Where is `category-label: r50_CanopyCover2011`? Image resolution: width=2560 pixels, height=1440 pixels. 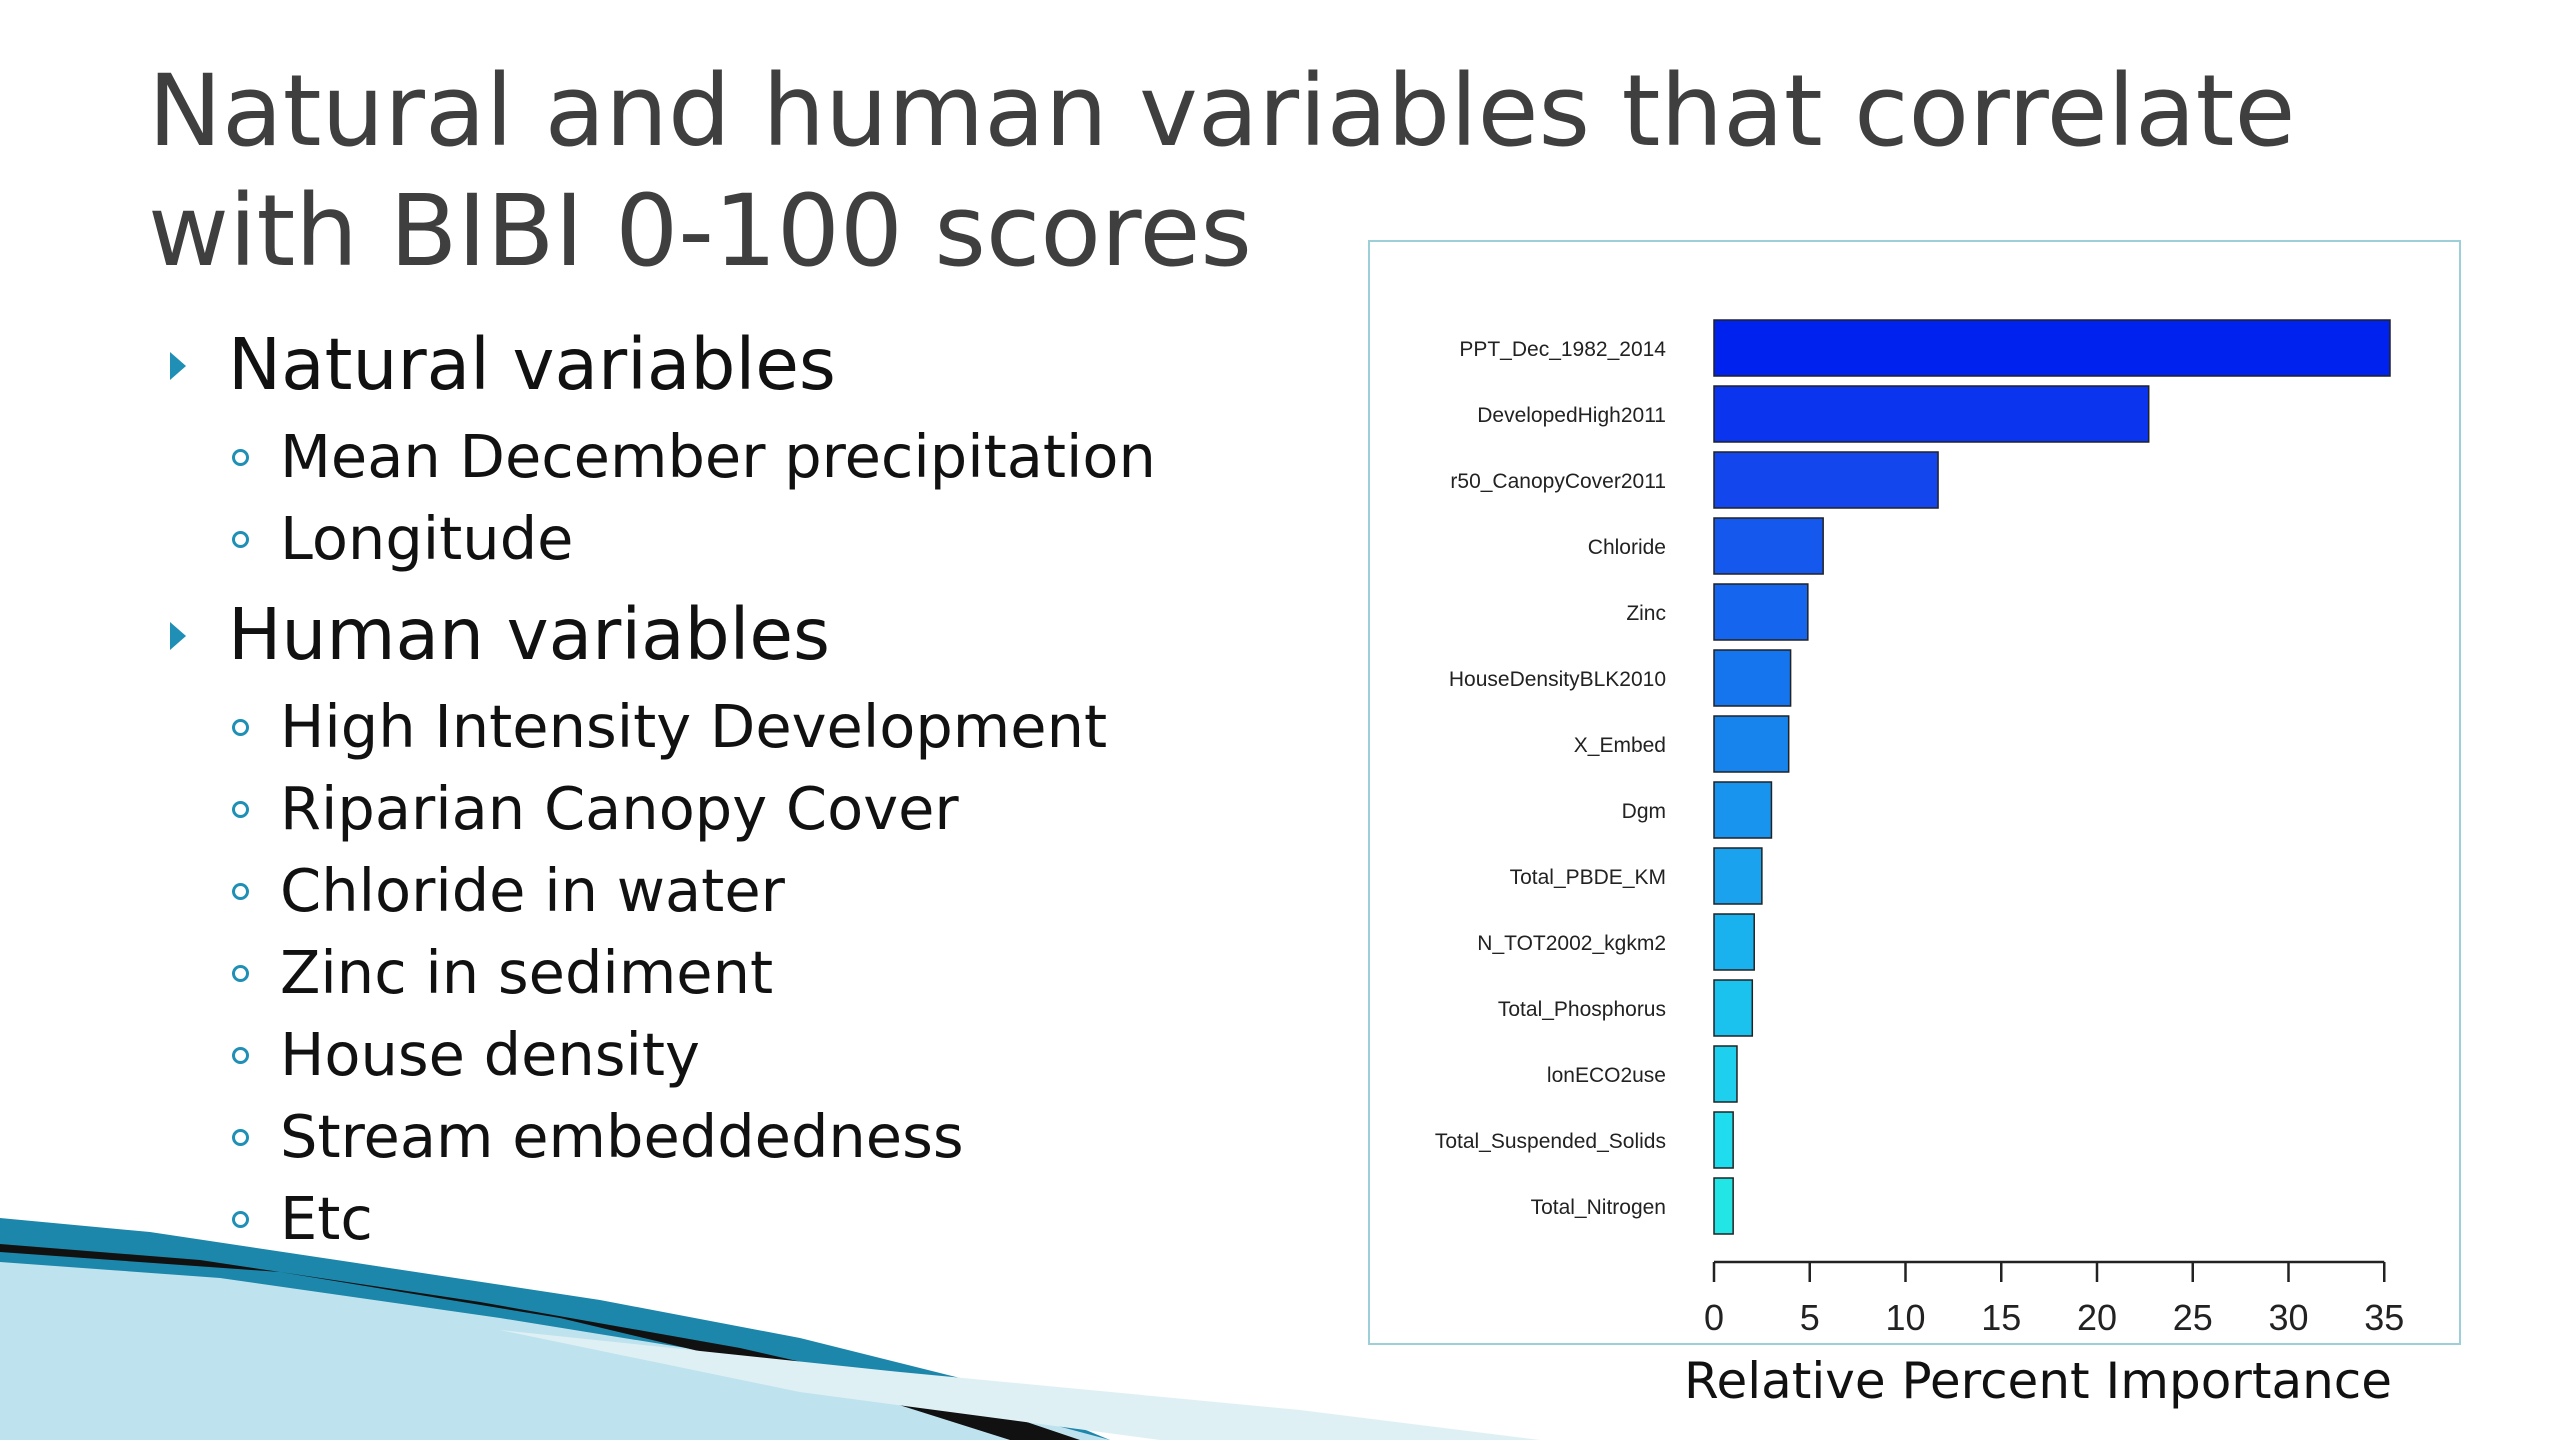
category-label: r50_CanopyCover2011 is located at coordinates (1558, 481).